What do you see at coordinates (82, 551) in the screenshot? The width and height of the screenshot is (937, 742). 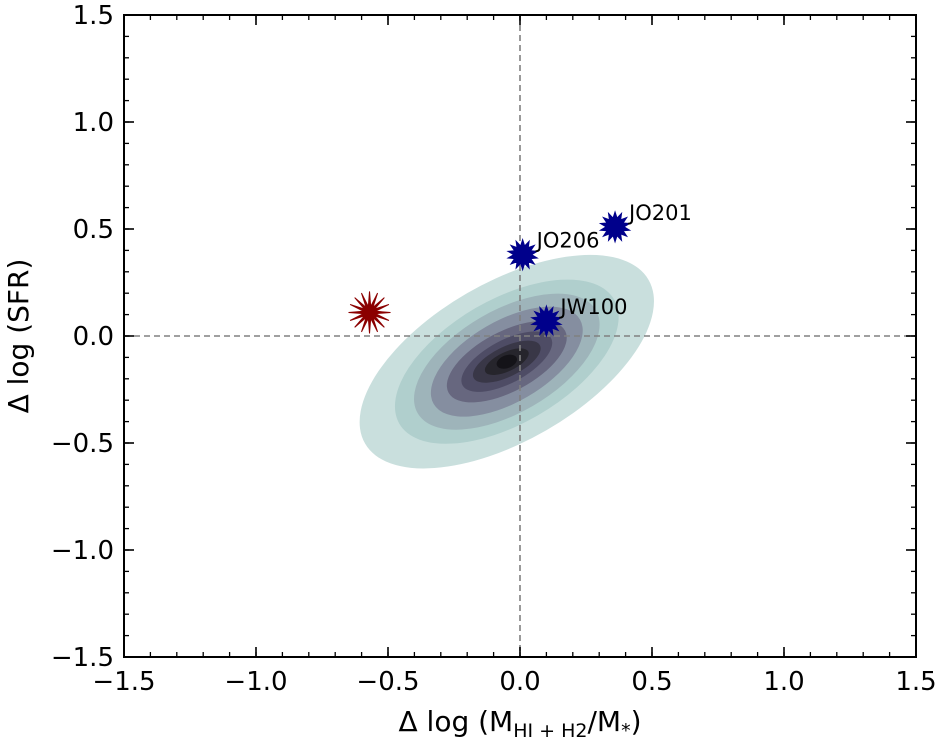 I see `y-tick-label: −1.0` at bounding box center [82, 551].